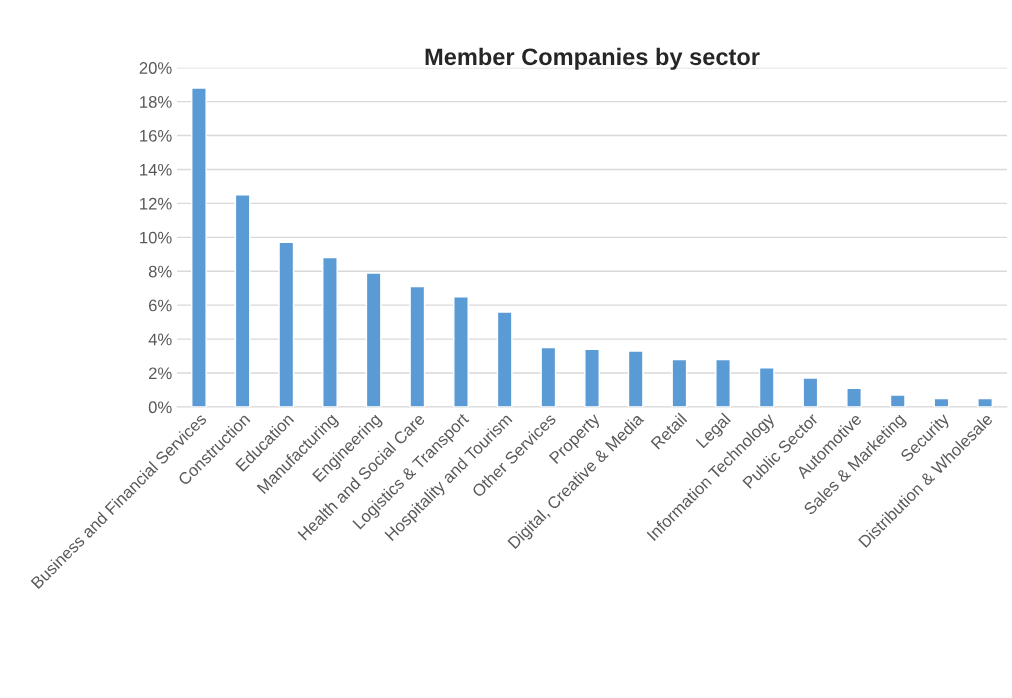  I want to click on y-tick-label: 6%, so click(160, 305).